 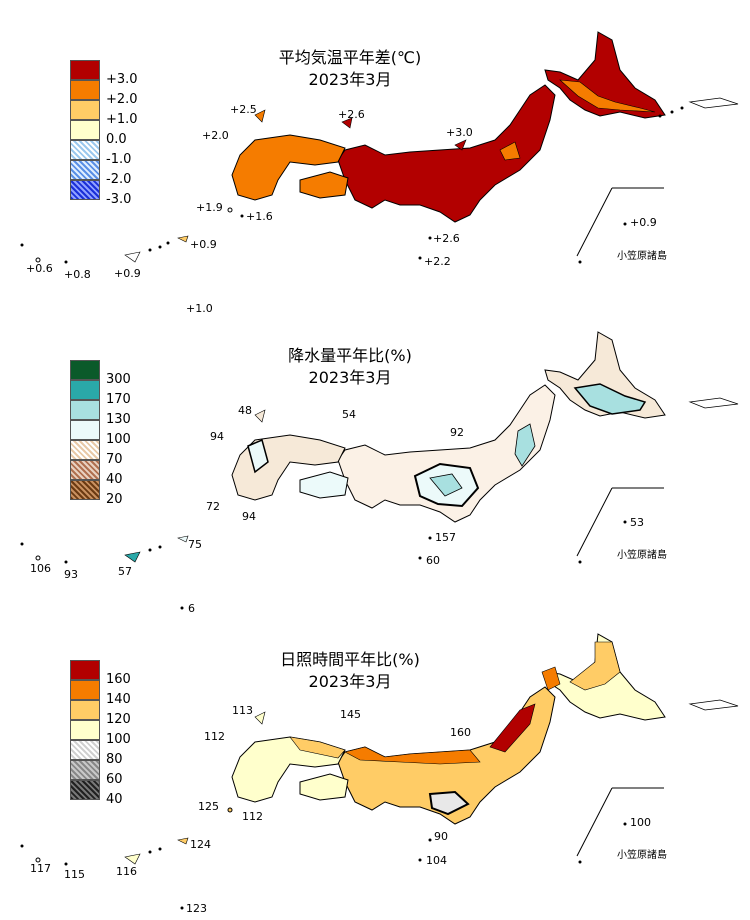 What do you see at coordinates (122, 79) in the screenshot?
I see `legend-label: +3.0` at bounding box center [122, 79].